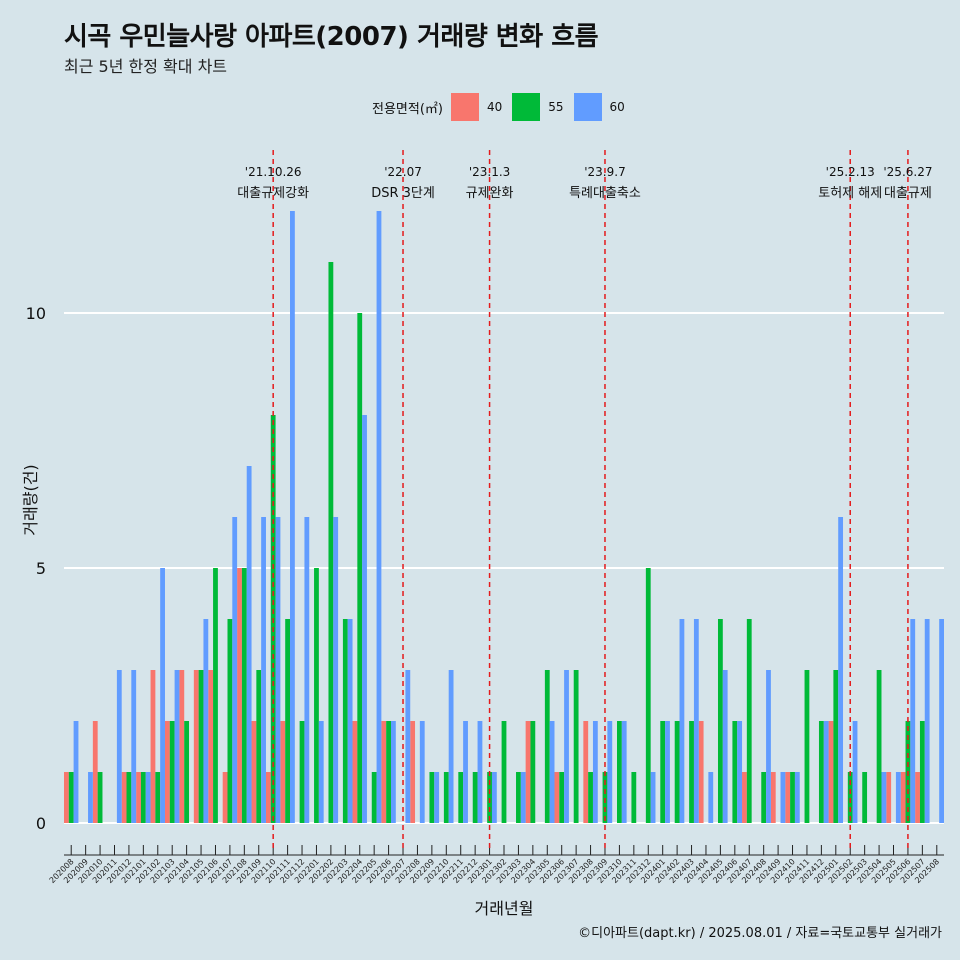 The width and height of the screenshot is (960, 960). Describe the element at coordinates (41, 823) in the screenshot. I see `y-tick-label-0: 0` at that location.